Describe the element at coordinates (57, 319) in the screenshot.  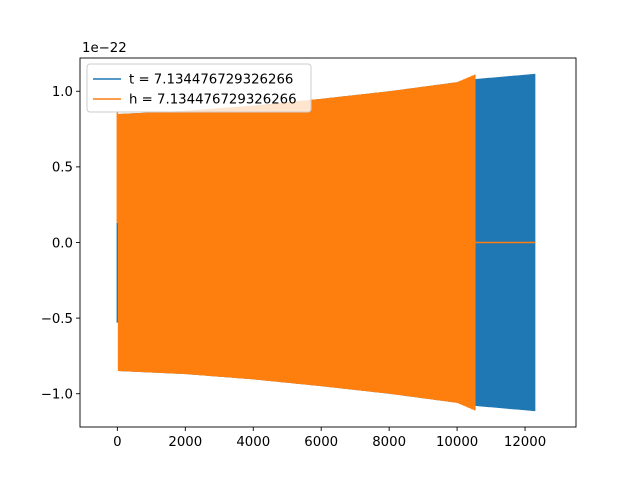
I see `y-tick-label: −0.5` at that location.